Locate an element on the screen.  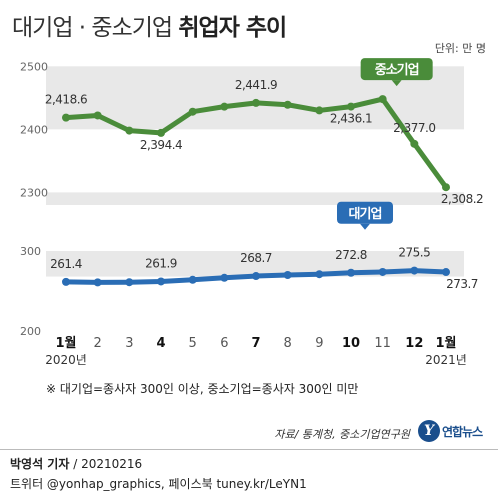
data-label: 2,436.1 is located at coordinates (351, 119).